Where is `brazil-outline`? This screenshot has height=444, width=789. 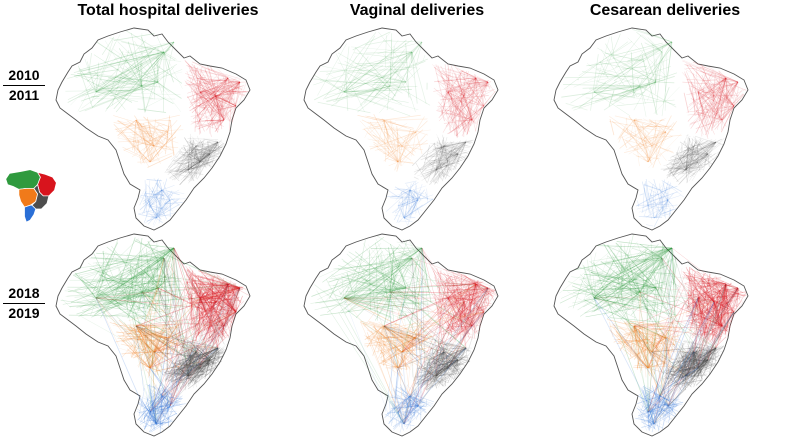
brazil-outline is located at coordinates (401, 335).